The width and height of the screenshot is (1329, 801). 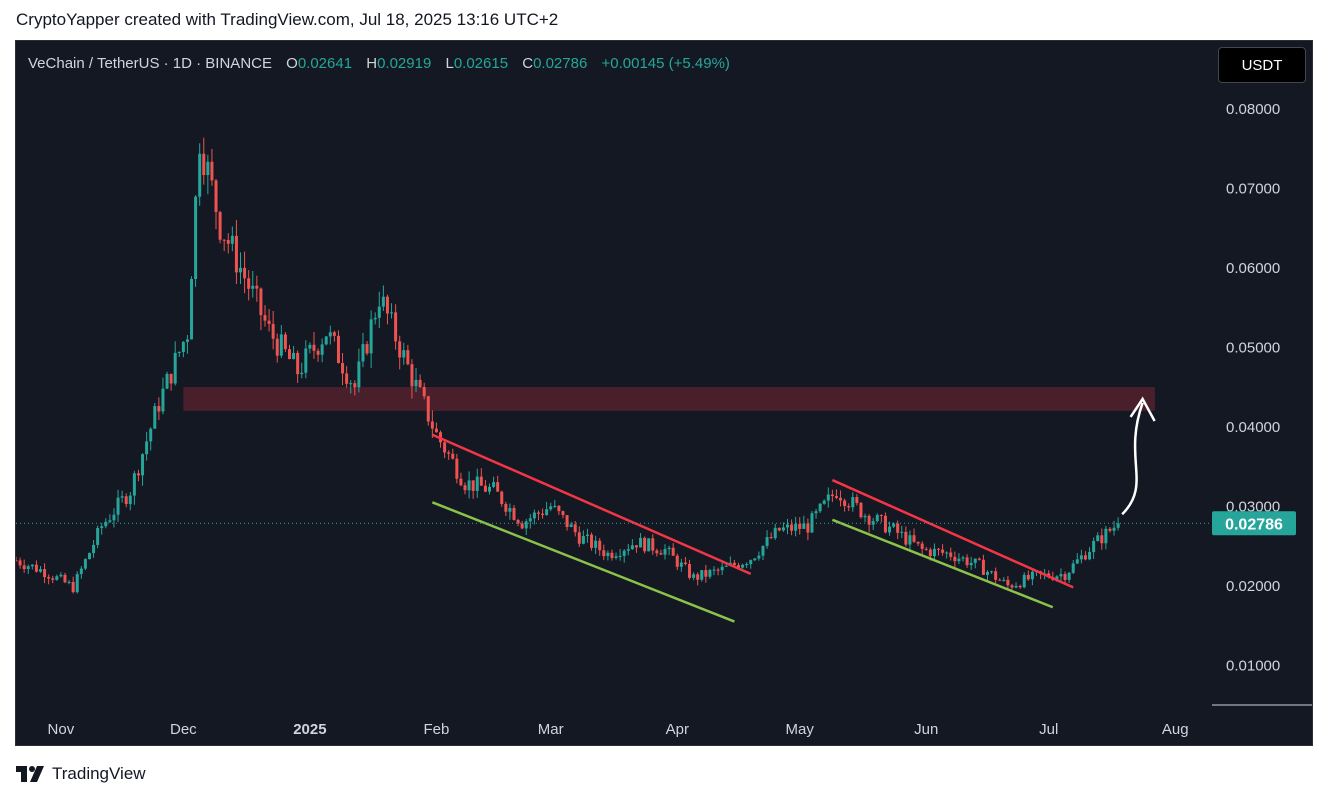 What do you see at coordinates (1048, 729) in the screenshot?
I see `x-axis-tick-label: Jul` at bounding box center [1048, 729].